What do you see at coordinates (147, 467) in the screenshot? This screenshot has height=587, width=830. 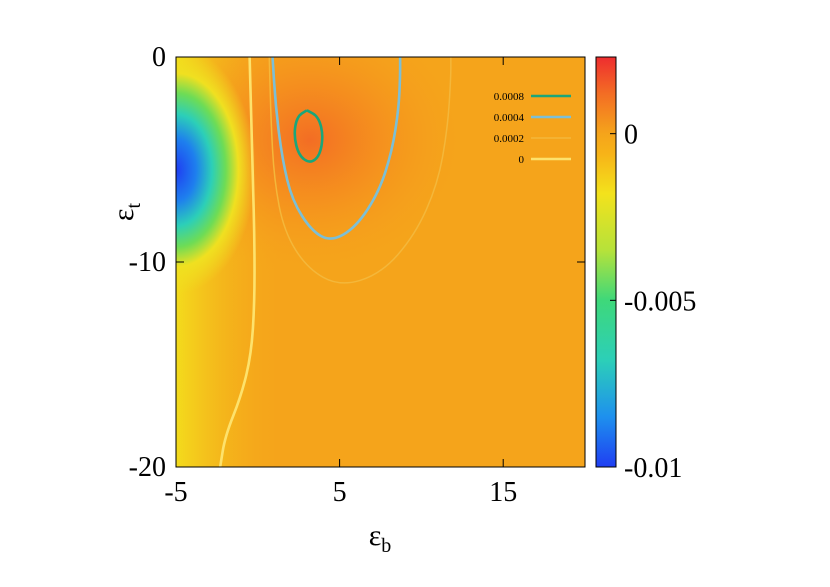 I see `y-tick-label: -20` at bounding box center [147, 467].